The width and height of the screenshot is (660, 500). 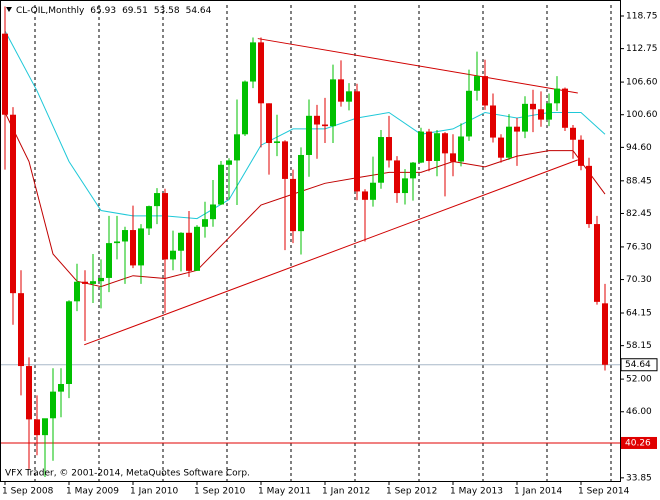 What do you see at coordinates (639, 280) in the screenshot?
I see `y-tick-label: 70.30` at bounding box center [639, 280].